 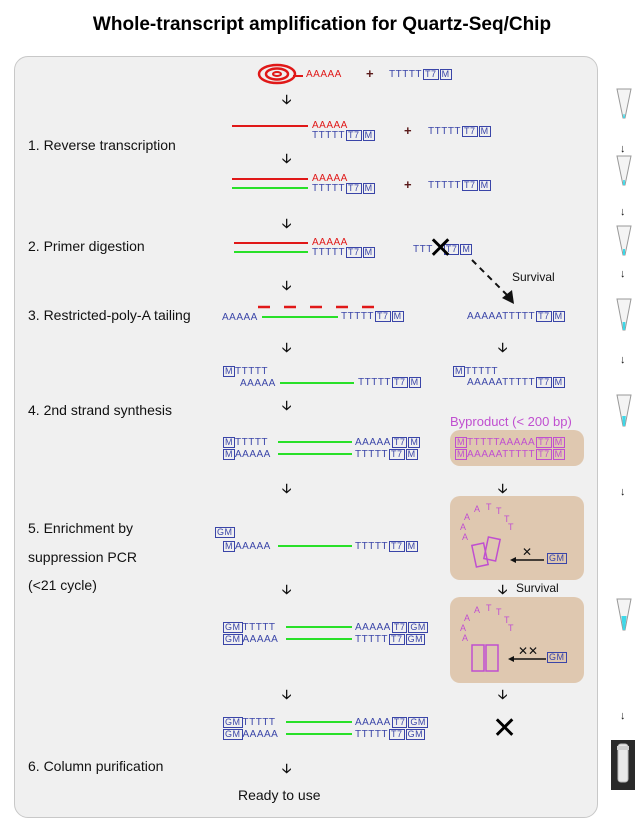 What do you see at coordinates (249, 722) in the screenshot?
I see `final-top-left: GM TTTTT` at bounding box center [249, 722].